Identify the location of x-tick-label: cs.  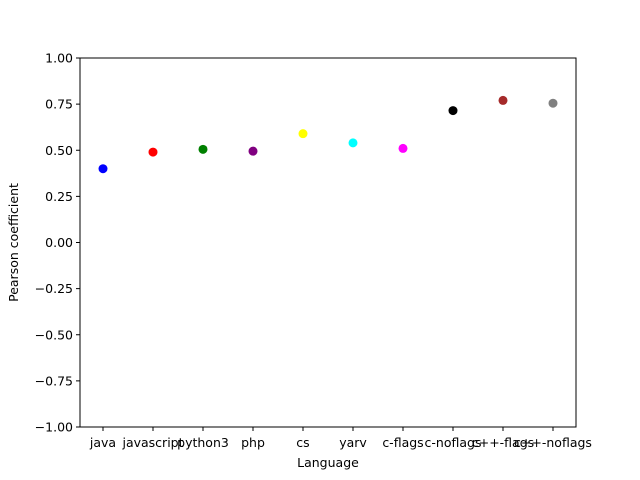
(302, 442).